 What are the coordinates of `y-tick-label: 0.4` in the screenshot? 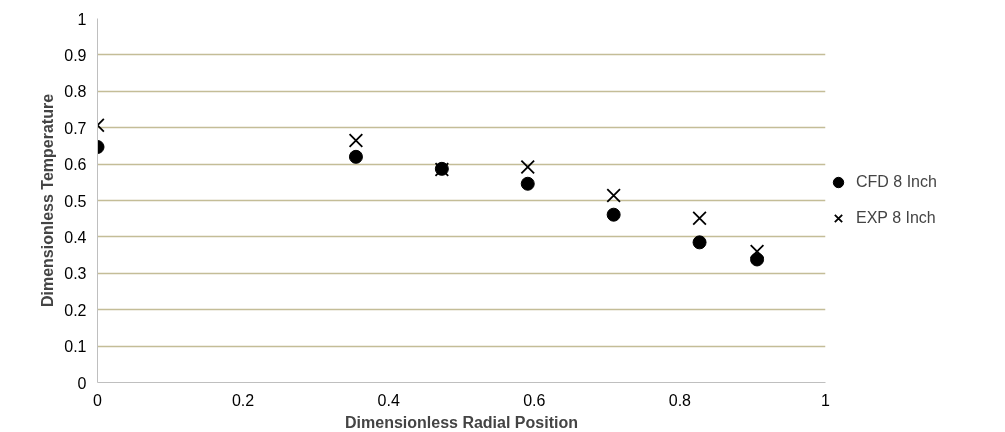 It's located at (75, 237).